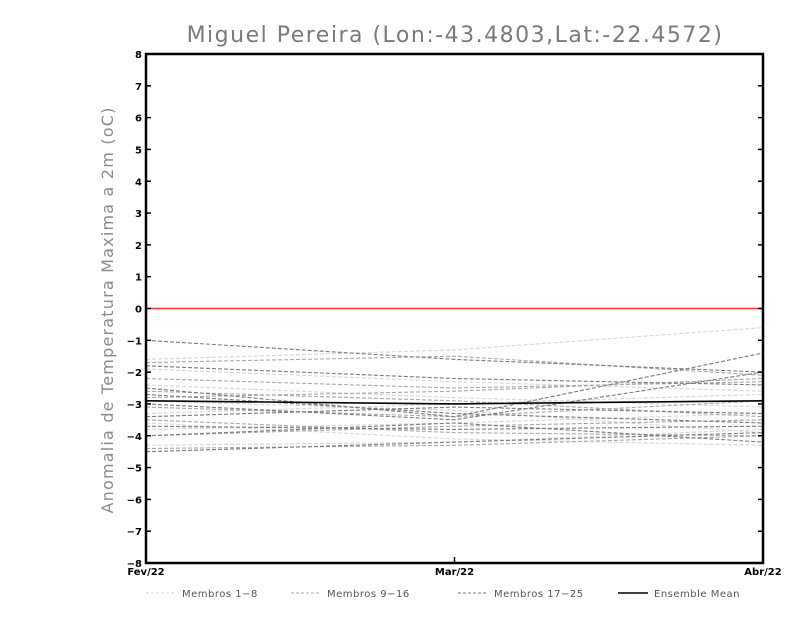 This screenshot has width=800, height=618. What do you see at coordinates (454, 572) in the screenshot?
I see `x-tick-label: Mar/22` at bounding box center [454, 572].